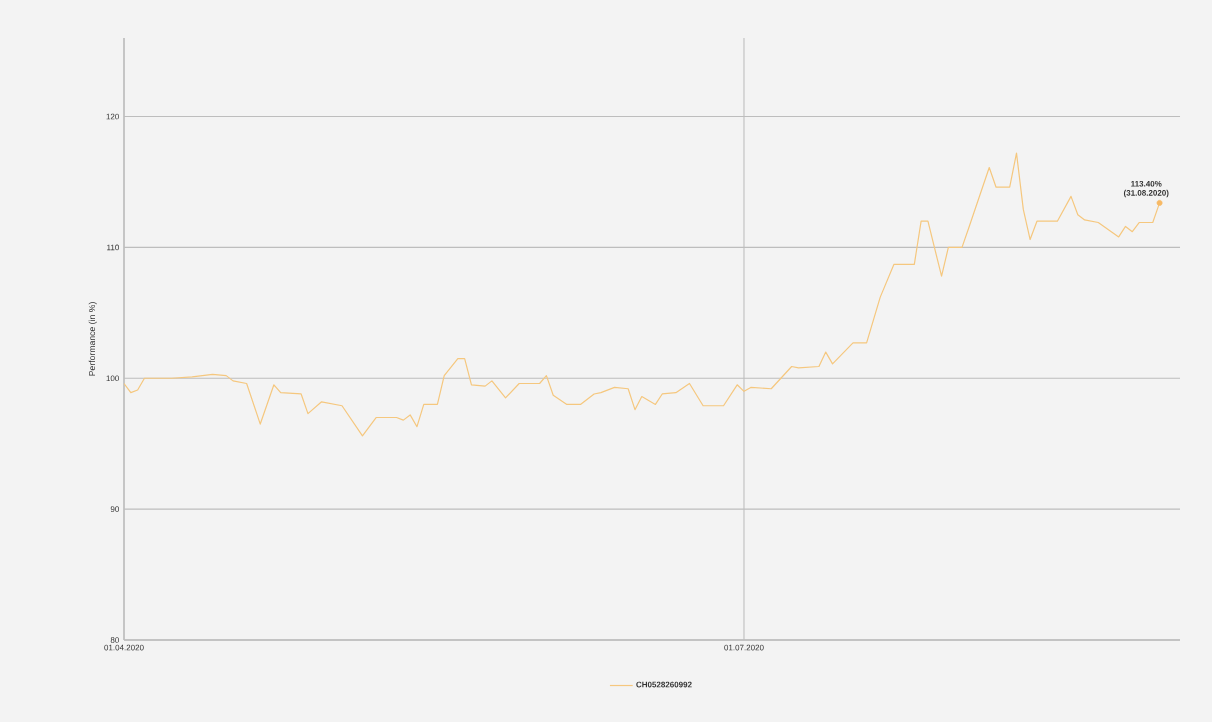 The width and height of the screenshot is (1212, 722). I want to click on y-tick-label: 100, so click(112, 378).